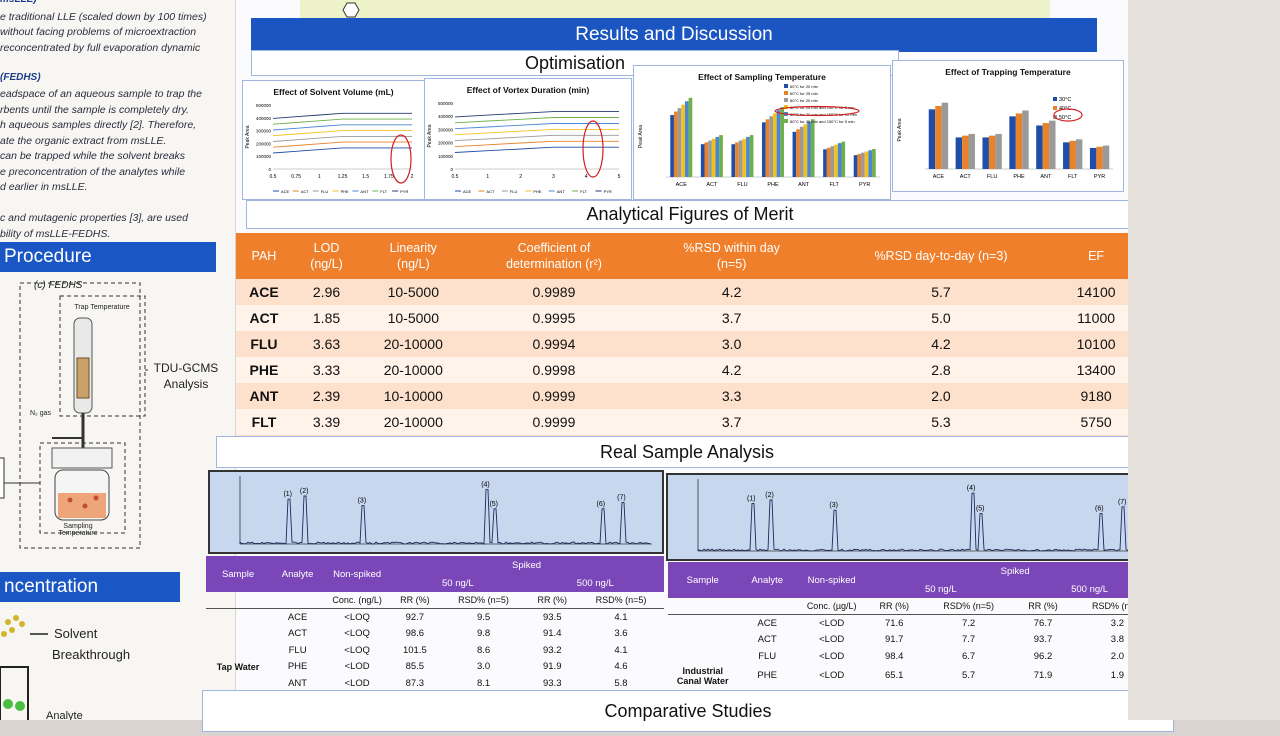  What do you see at coordinates (1096, 318) in the screenshot?
I see `merit-cell: 11000` at bounding box center [1096, 318].